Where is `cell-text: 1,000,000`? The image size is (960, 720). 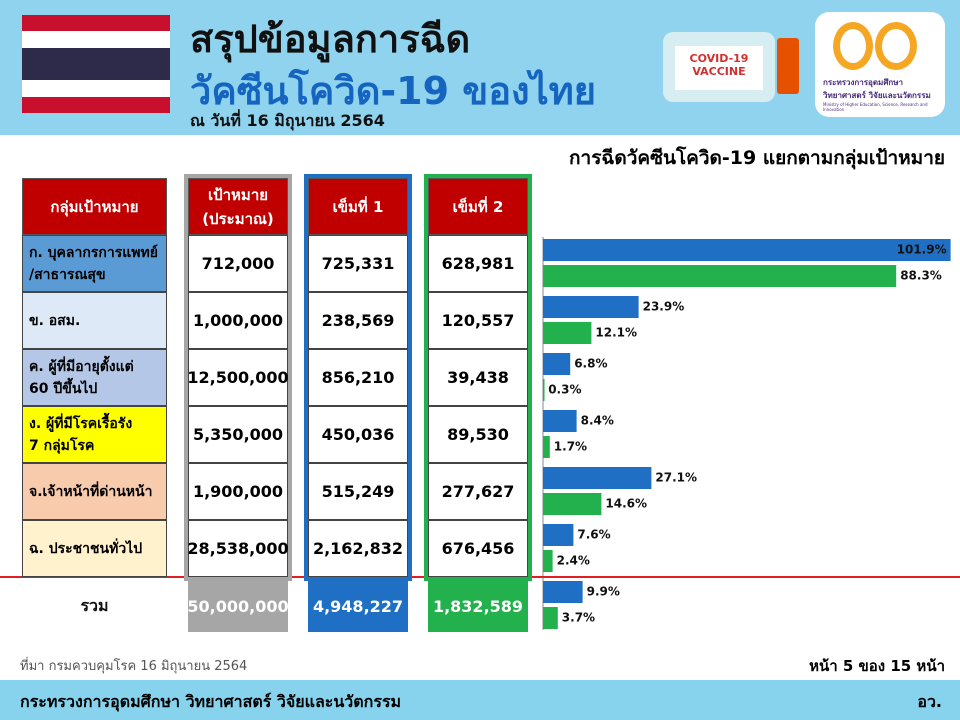
cell-text: 1,000,000 is located at coordinates (238, 320).